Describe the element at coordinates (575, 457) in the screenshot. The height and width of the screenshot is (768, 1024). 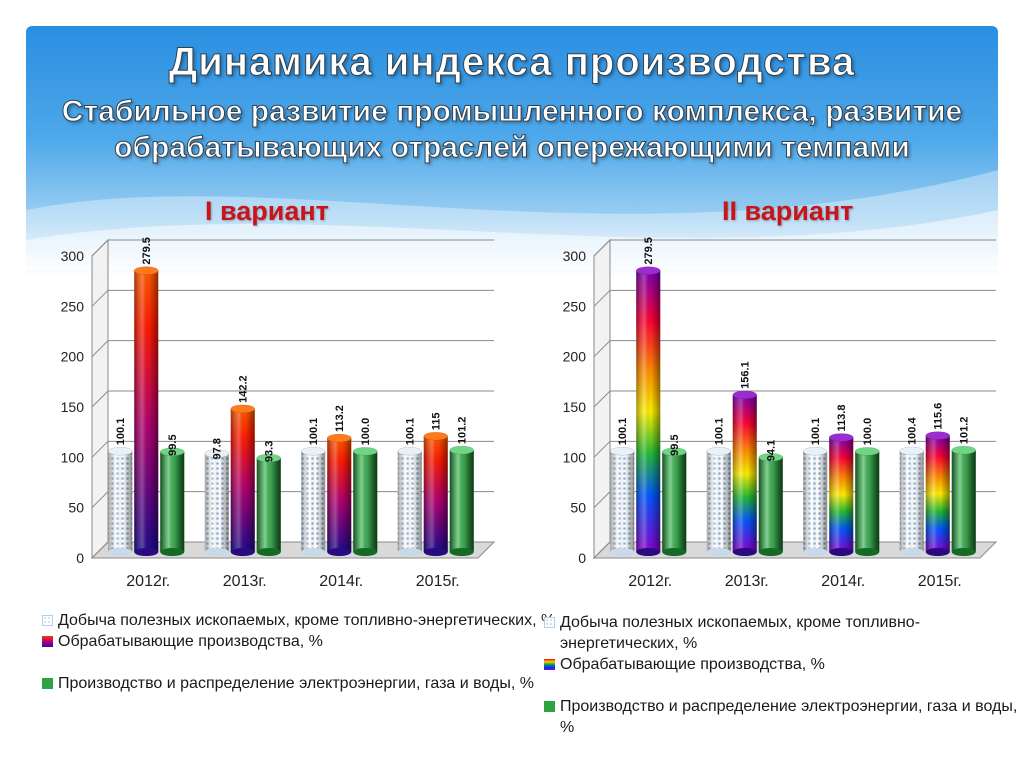
I see `y-tick-label: 100` at that location.